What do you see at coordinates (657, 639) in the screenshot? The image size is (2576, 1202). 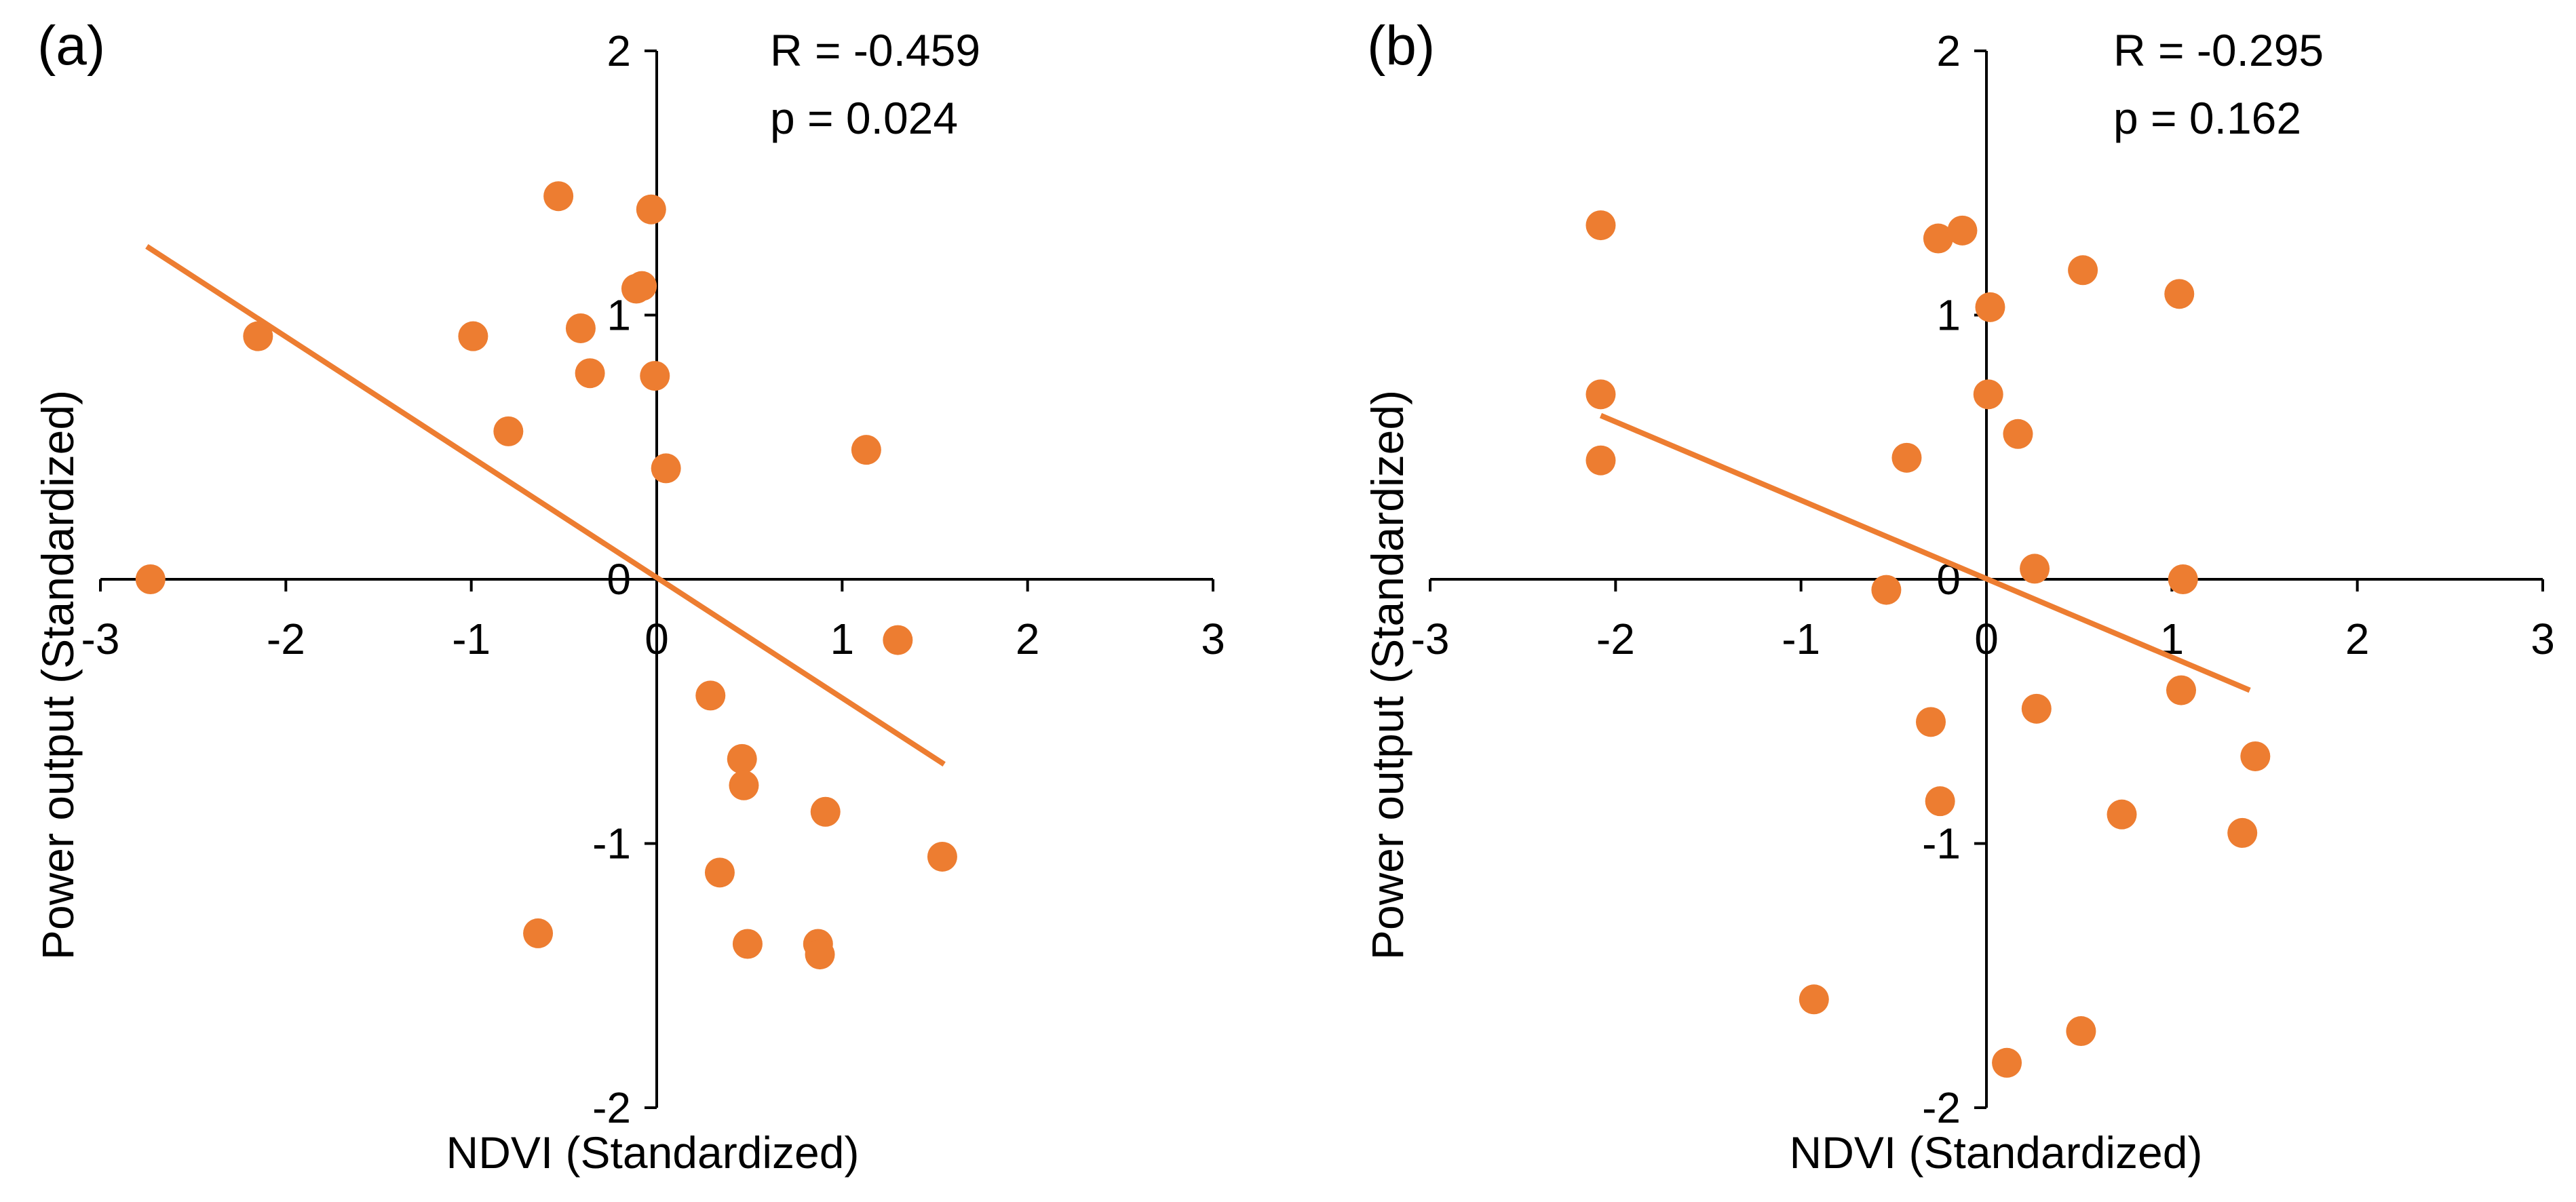 I see `panel-a-x-tick-label: 0` at bounding box center [657, 639].